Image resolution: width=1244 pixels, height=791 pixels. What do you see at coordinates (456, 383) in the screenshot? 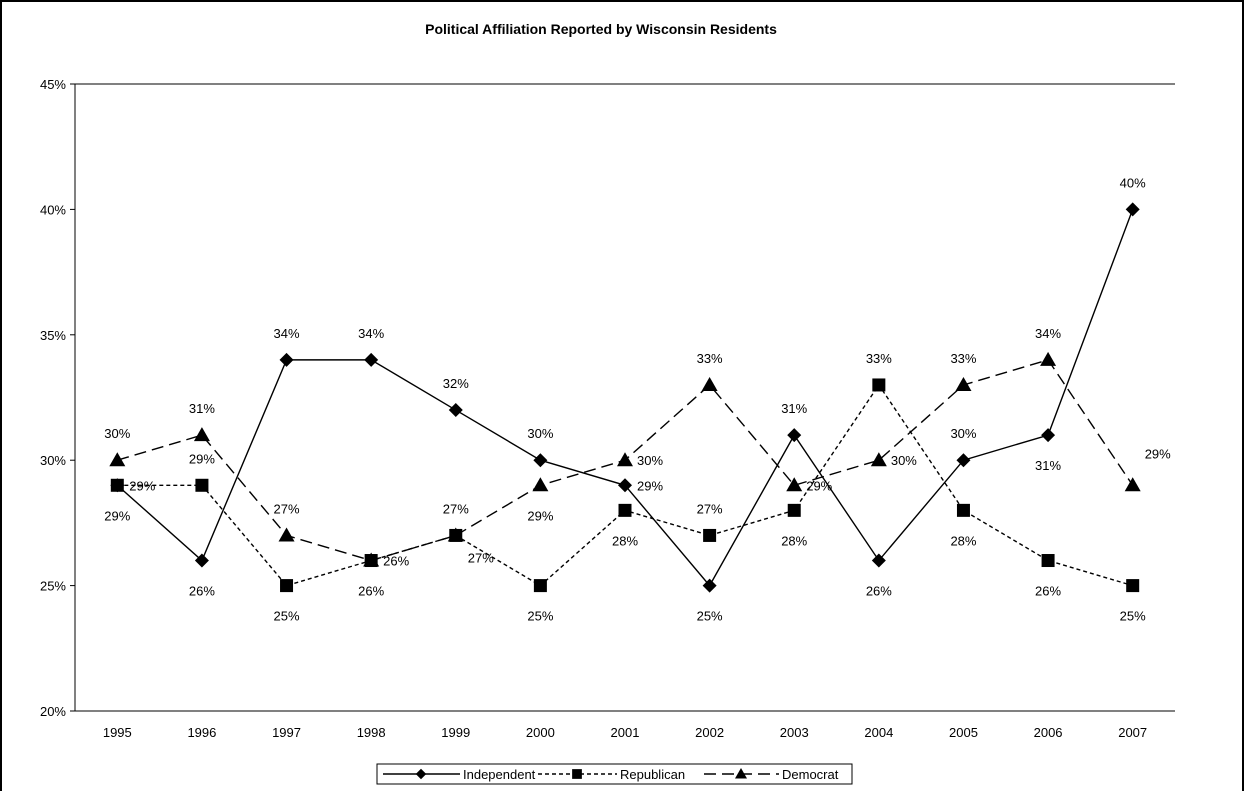
I see `independent-data-label: 32%` at bounding box center [456, 383].